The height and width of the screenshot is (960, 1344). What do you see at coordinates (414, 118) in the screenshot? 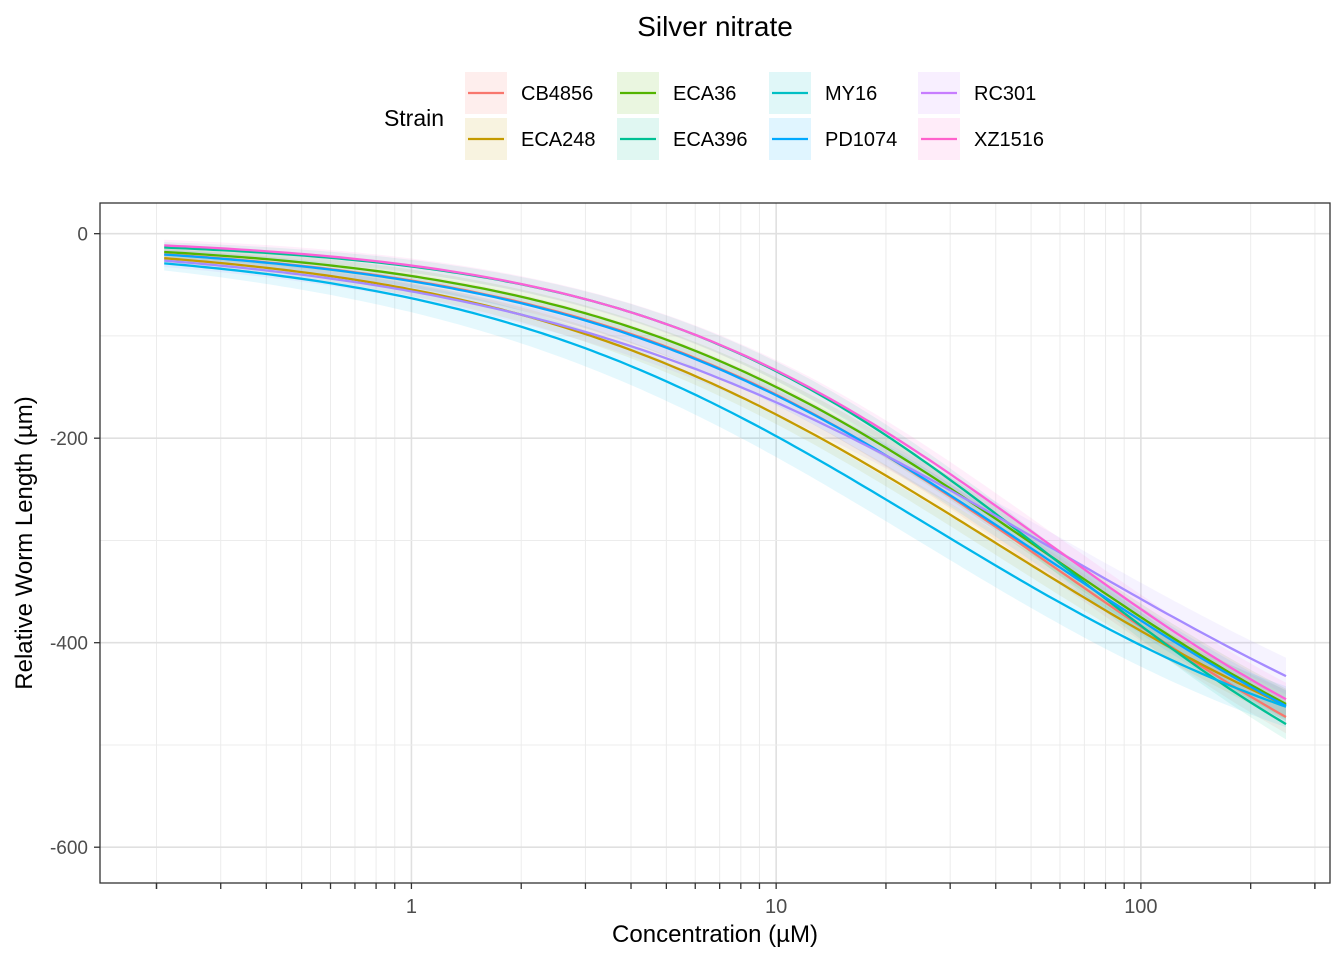
I see `legend-title: Strain` at bounding box center [414, 118].